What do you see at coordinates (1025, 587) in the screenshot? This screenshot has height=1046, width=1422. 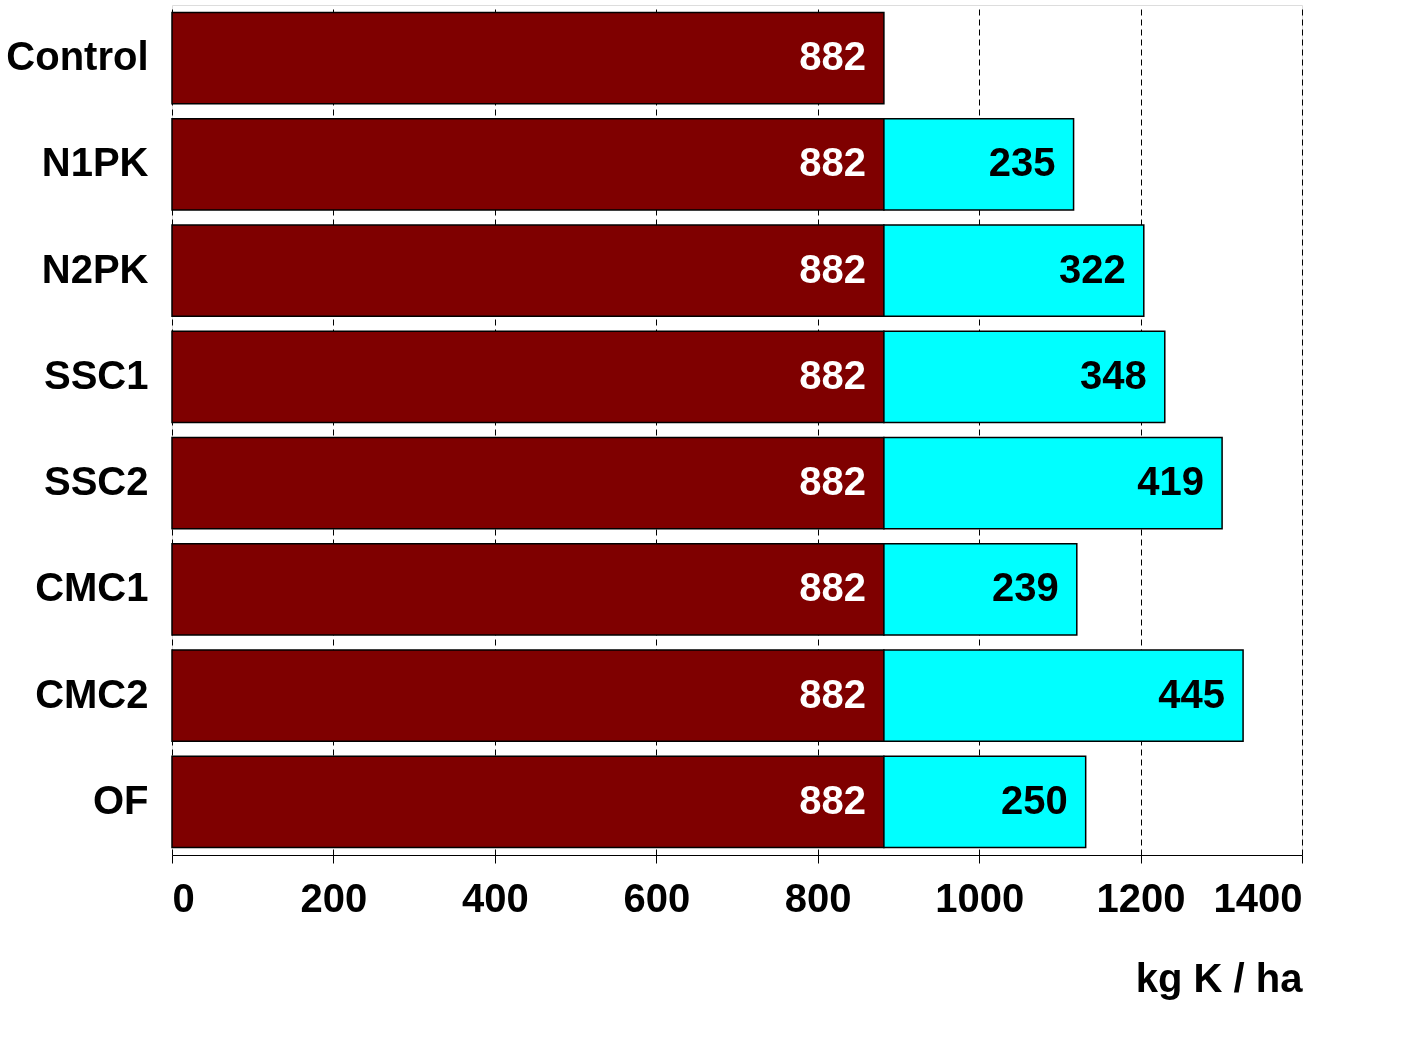 I see `data-label: 239` at bounding box center [1025, 587].